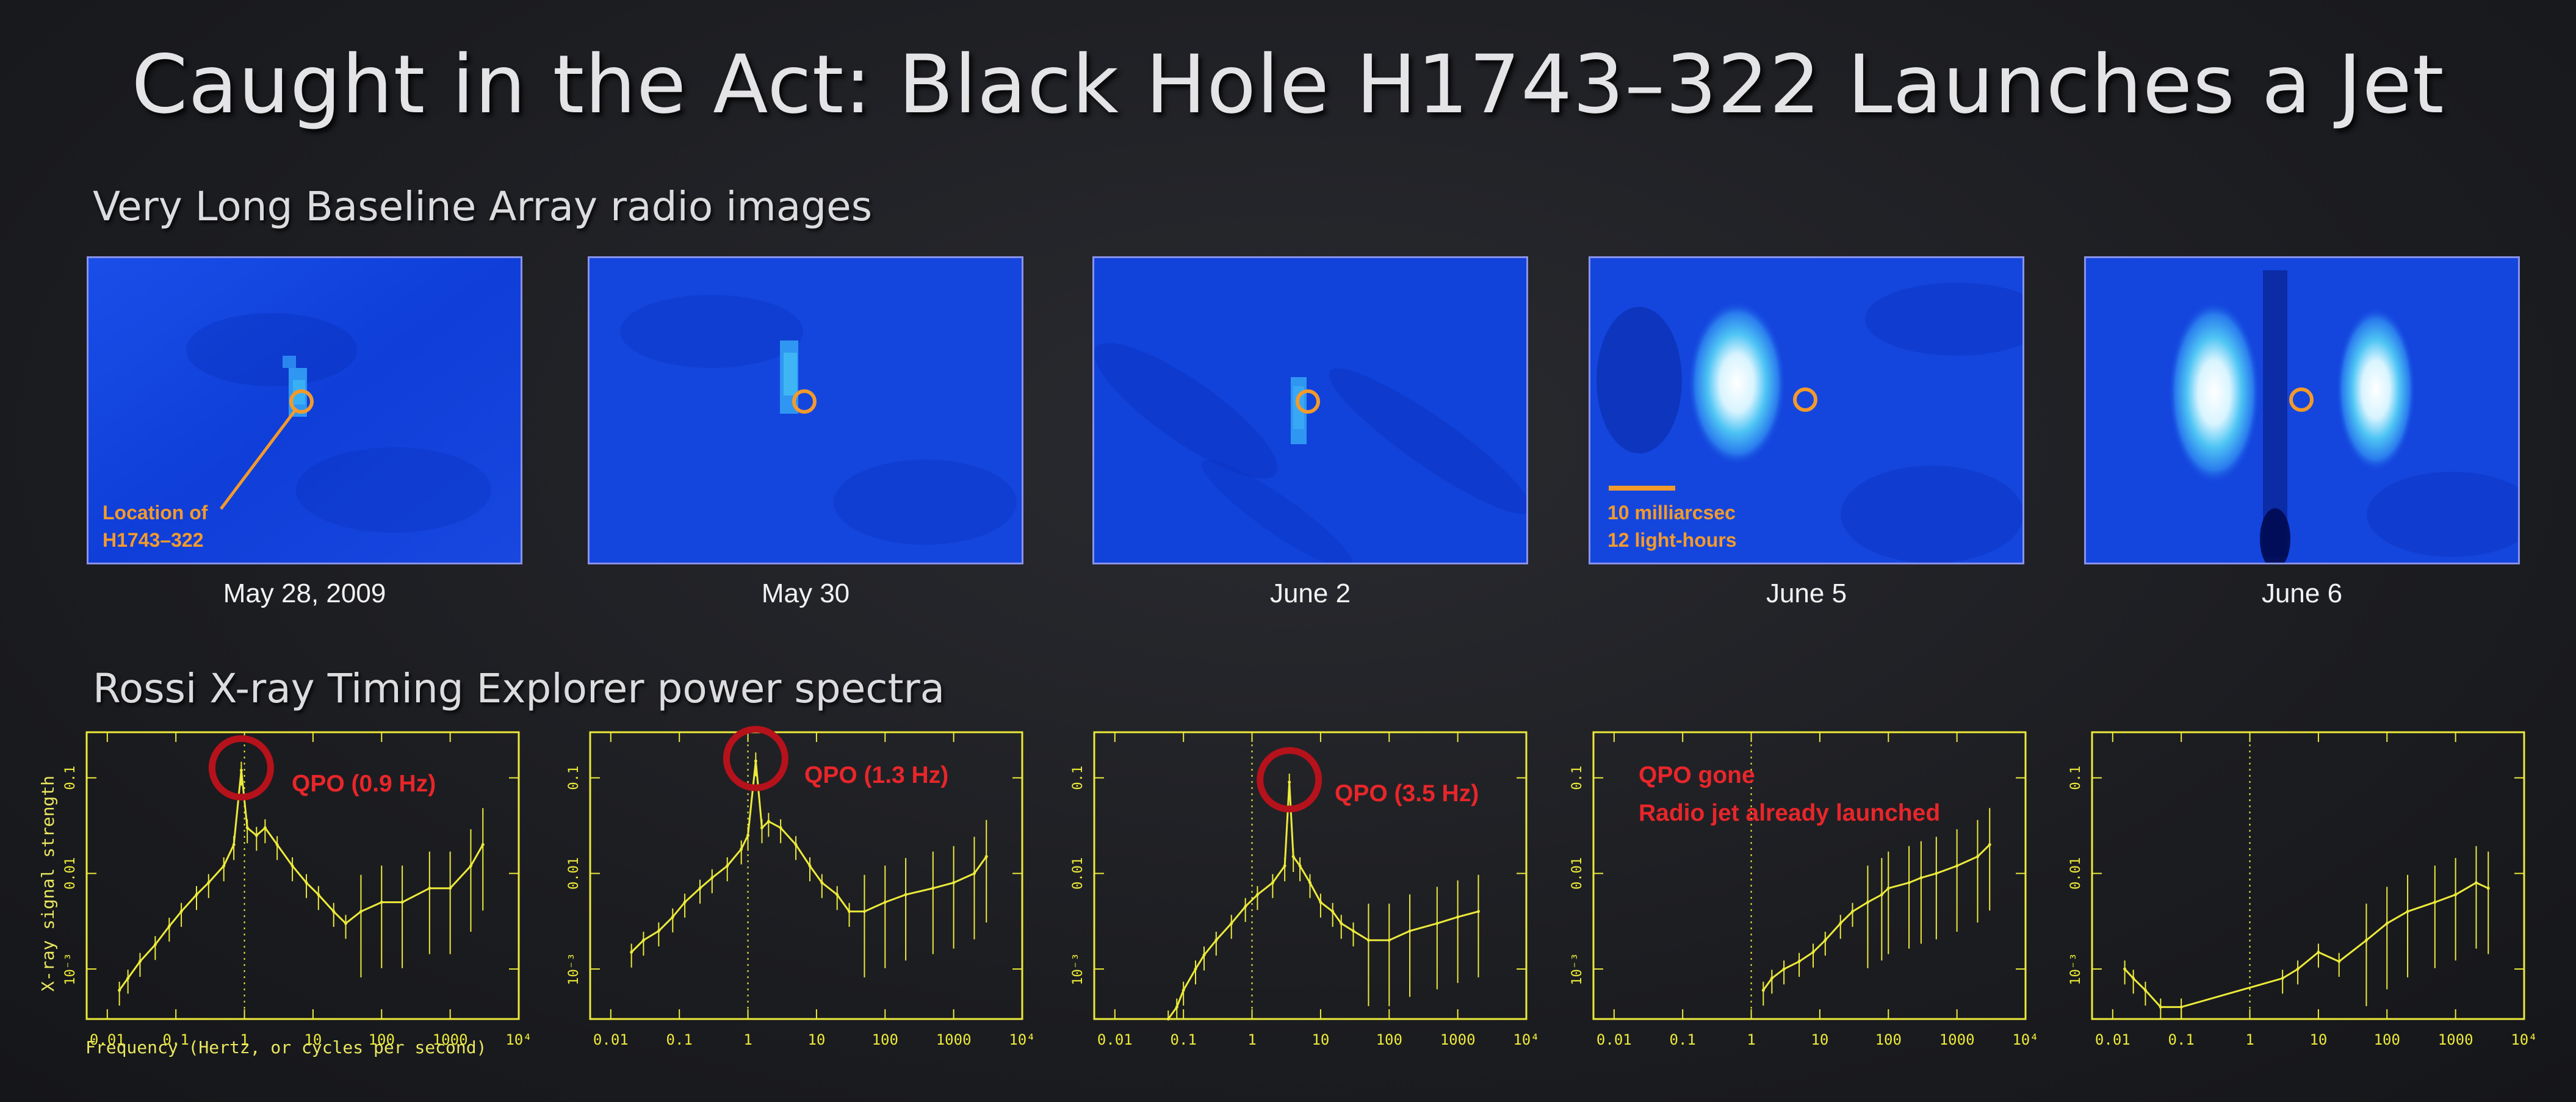 The image size is (2576, 1102). What do you see at coordinates (2301, 399) in the screenshot?
I see `source-marker` at bounding box center [2301, 399].